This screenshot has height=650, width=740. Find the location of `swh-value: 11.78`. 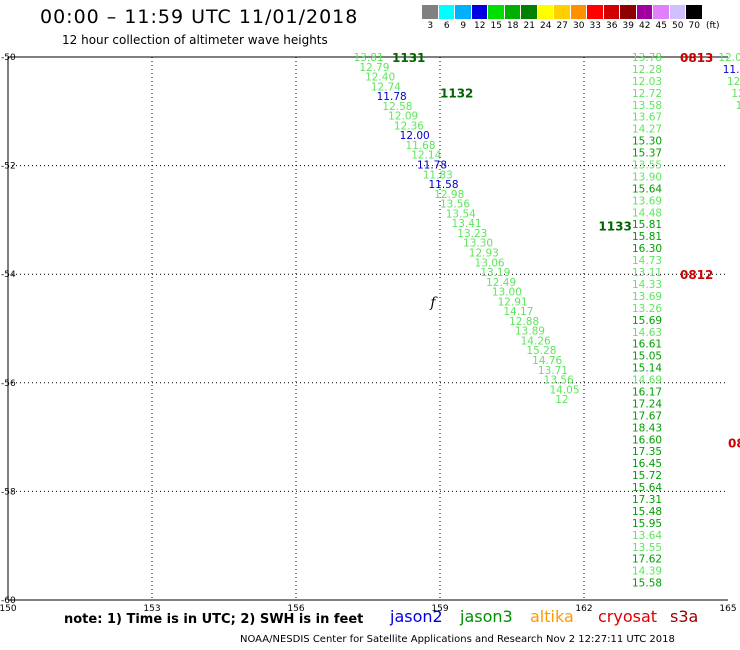

swh-value: 11.78 is located at coordinates (392, 97).